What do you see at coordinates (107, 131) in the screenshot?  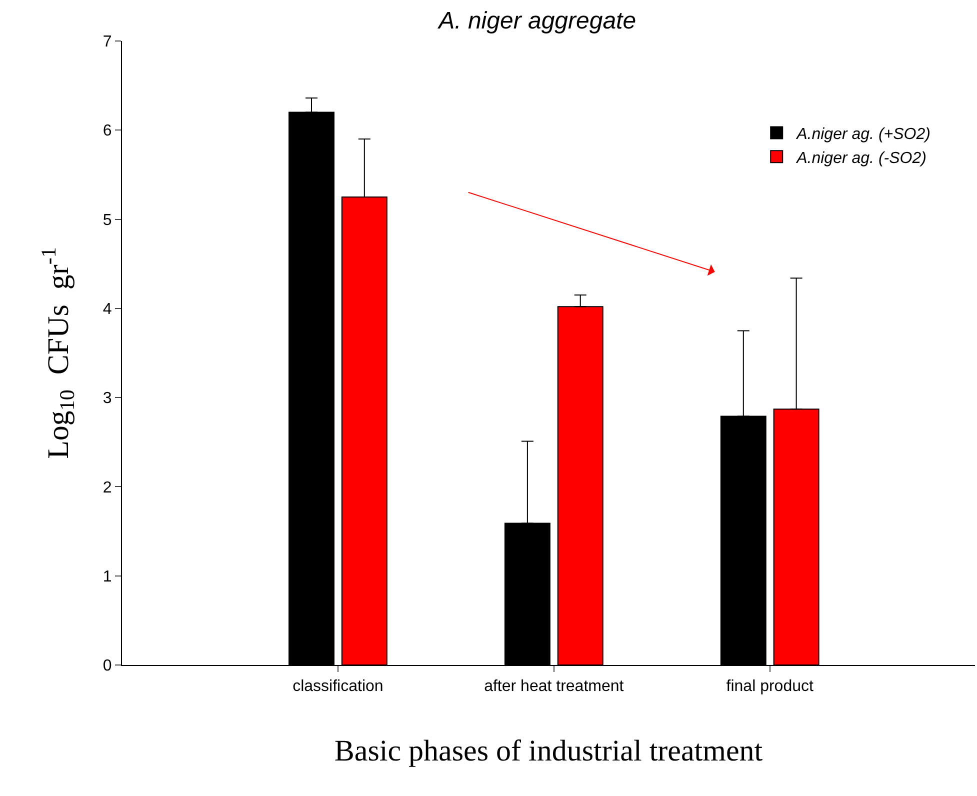 I see `y-tick-label: 6` at bounding box center [107, 131].